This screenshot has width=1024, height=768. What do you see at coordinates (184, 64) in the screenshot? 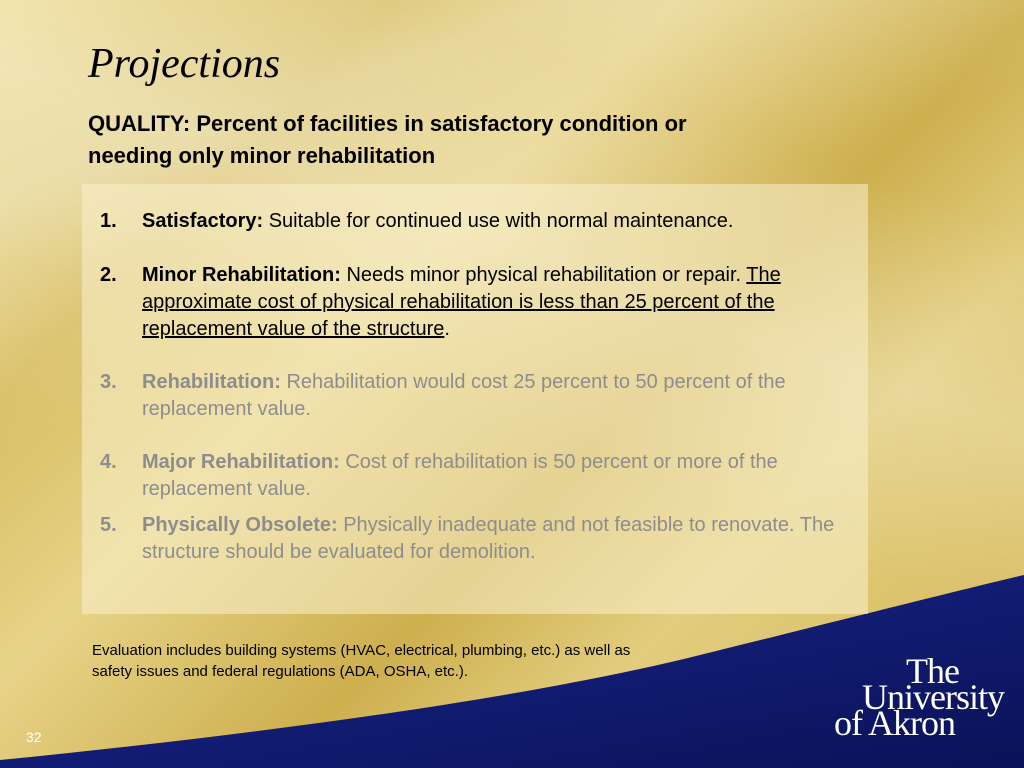
I see `page-title: Projections` at bounding box center [184, 64].